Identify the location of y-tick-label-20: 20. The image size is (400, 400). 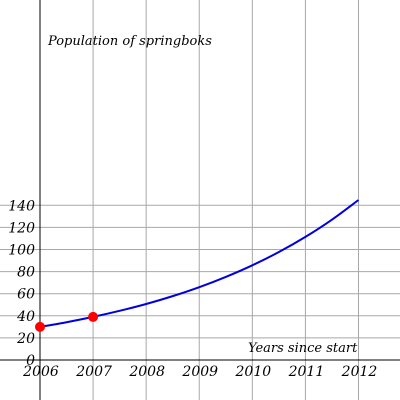
(25, 339).